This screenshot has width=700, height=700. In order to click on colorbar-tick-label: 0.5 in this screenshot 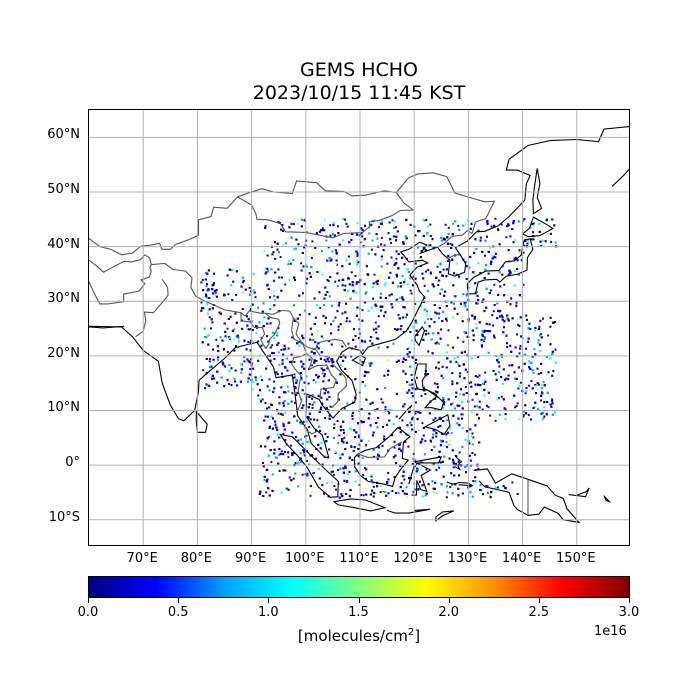, I will do `click(178, 612)`.